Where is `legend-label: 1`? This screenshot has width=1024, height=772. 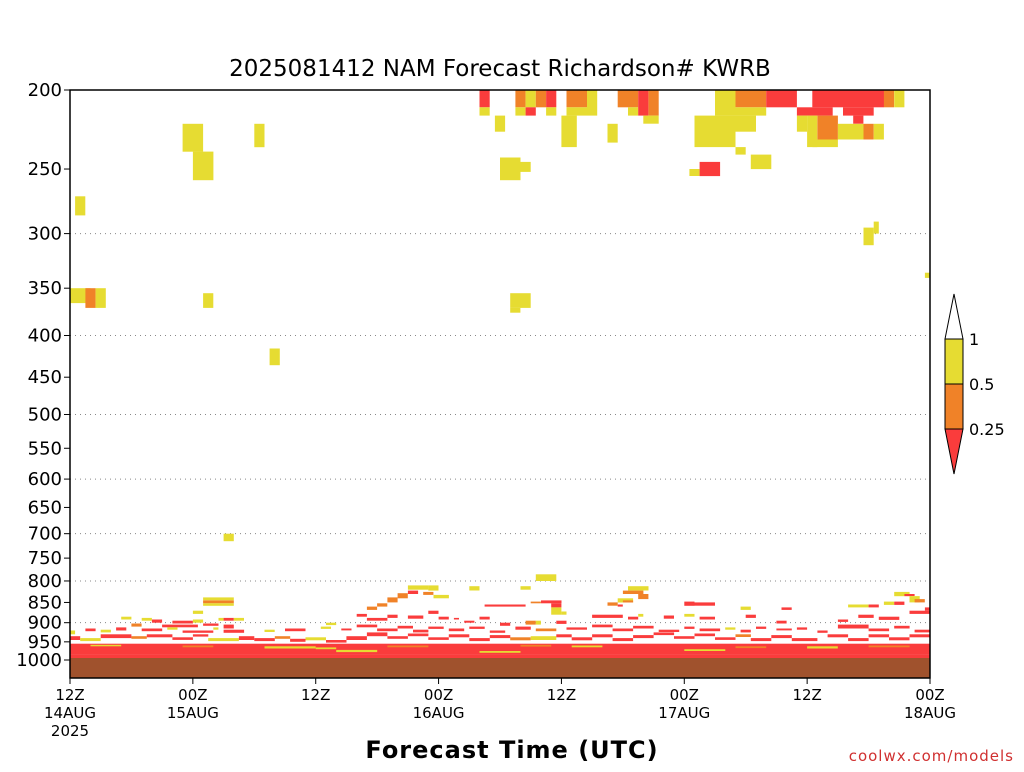
legend-label: 1 is located at coordinates (974, 339).